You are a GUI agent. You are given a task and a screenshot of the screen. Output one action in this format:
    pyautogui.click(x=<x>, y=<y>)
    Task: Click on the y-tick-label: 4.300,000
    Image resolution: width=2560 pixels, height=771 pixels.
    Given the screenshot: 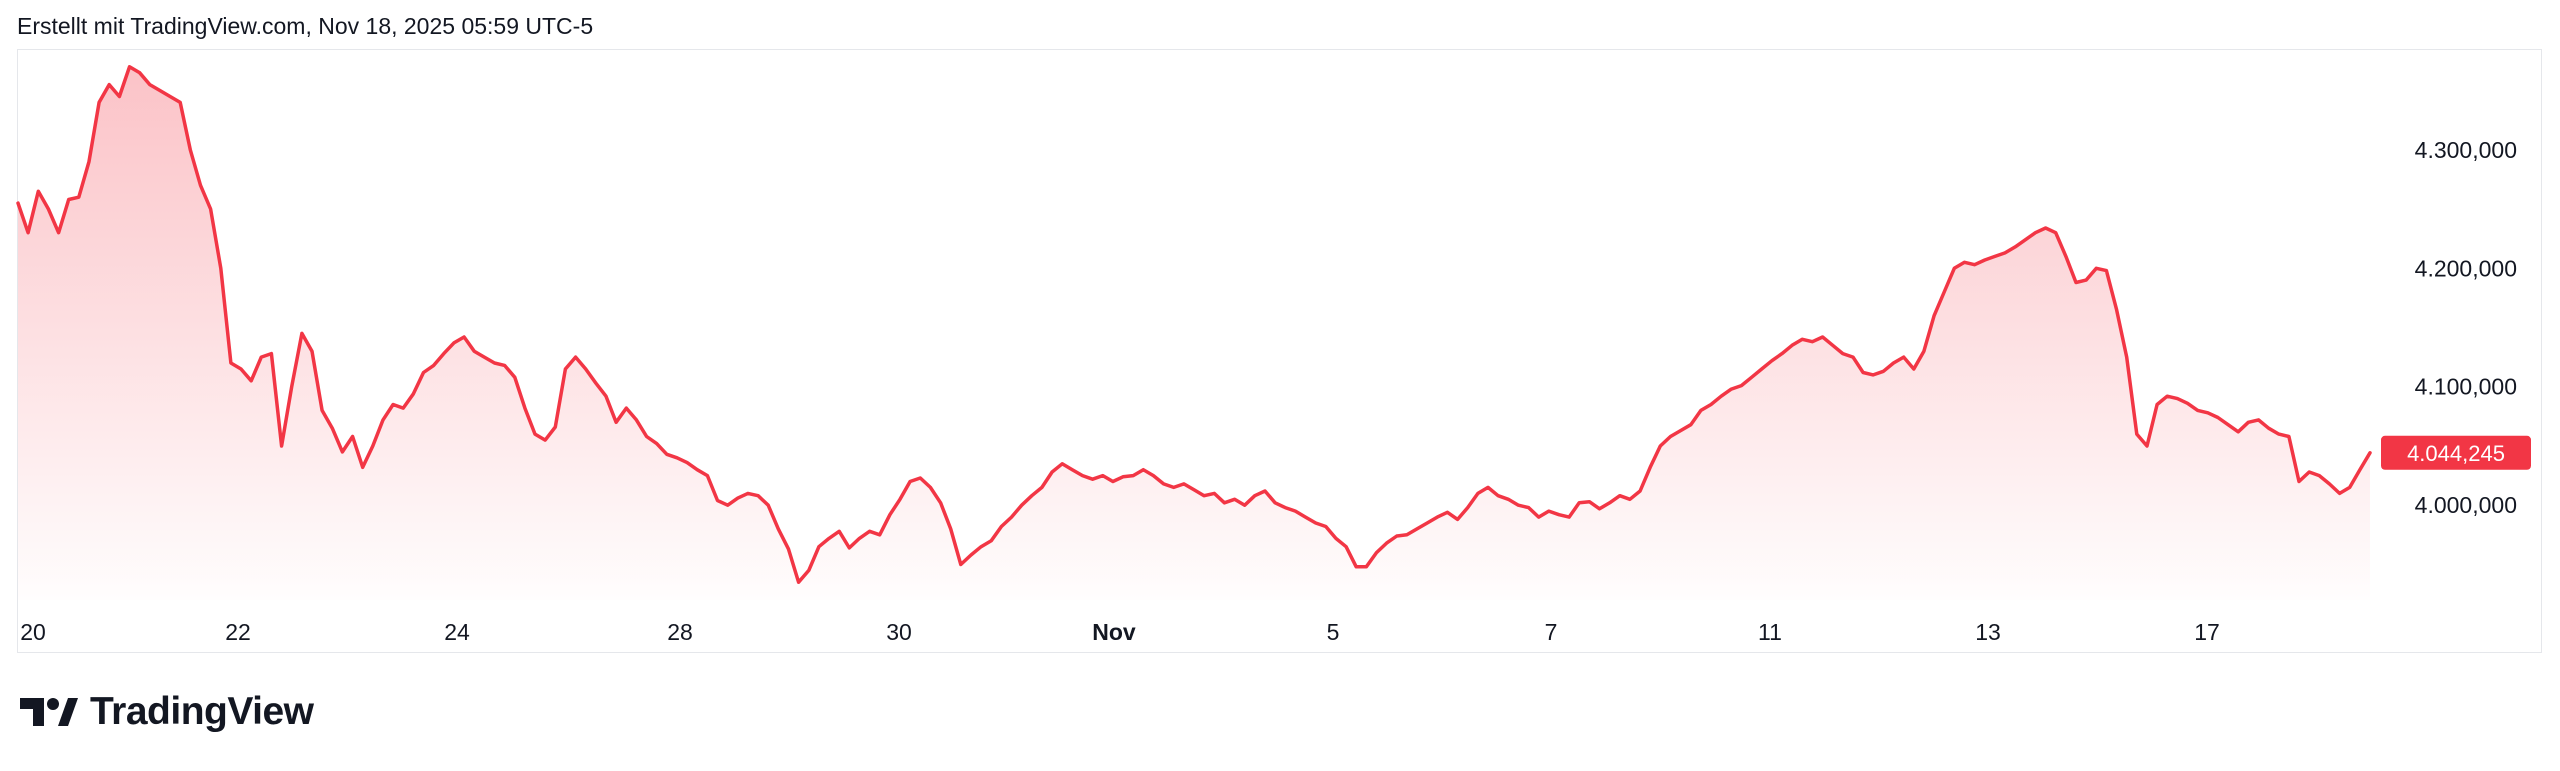 What is the action you would take?
    pyautogui.click(x=2466, y=150)
    